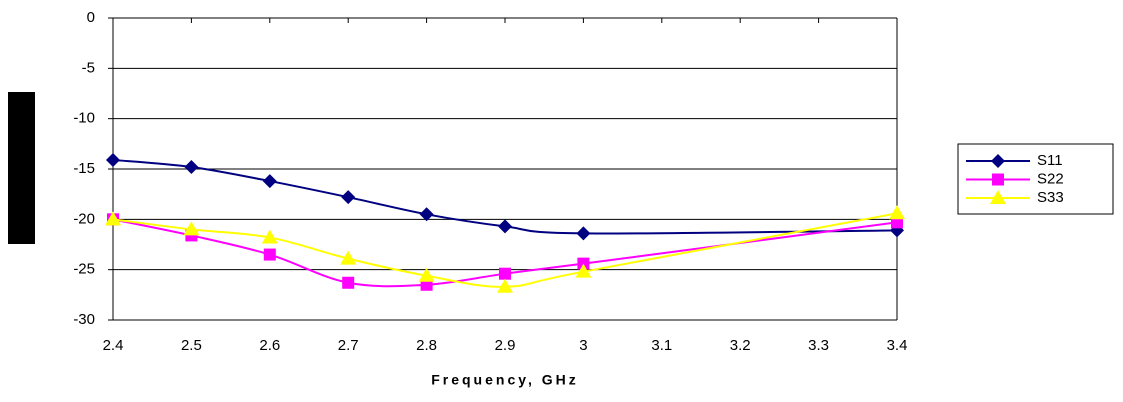  What do you see at coordinates (113, 345) in the screenshot?
I see `x-tick-label: 2.4` at bounding box center [113, 345].